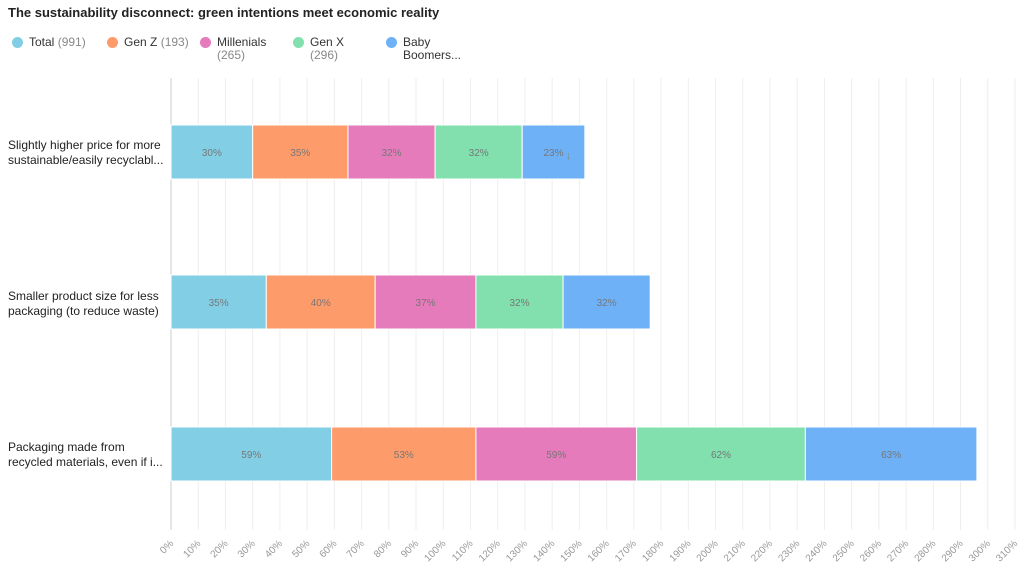 This screenshot has width=1024, height=576. What do you see at coordinates (926, 551) in the screenshot?
I see `x-tick-label: 280%` at bounding box center [926, 551].